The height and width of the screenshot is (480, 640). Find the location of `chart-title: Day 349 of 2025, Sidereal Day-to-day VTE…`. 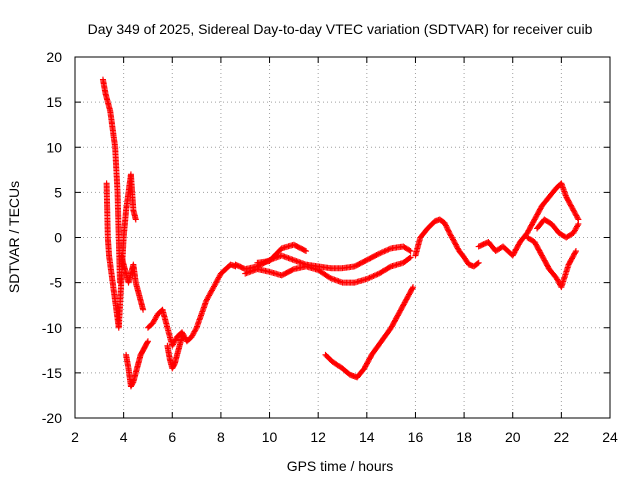

chart-title: Day 349 of 2025, Sidereal Day-to-day VTE… is located at coordinates (340, 29).